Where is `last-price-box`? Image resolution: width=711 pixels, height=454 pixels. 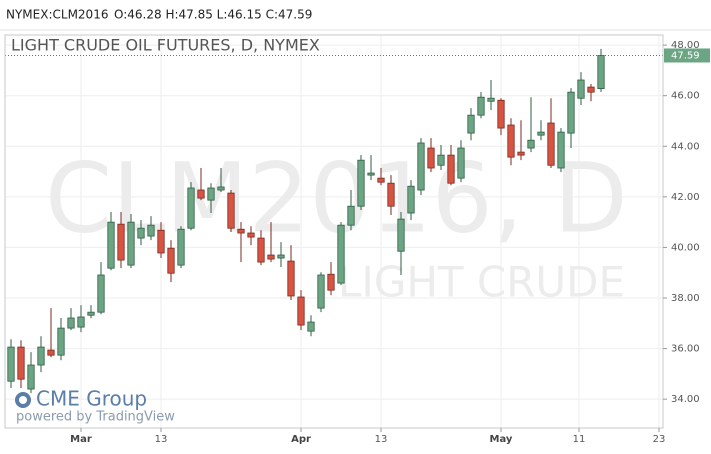 last-price-box is located at coordinates (687, 55).